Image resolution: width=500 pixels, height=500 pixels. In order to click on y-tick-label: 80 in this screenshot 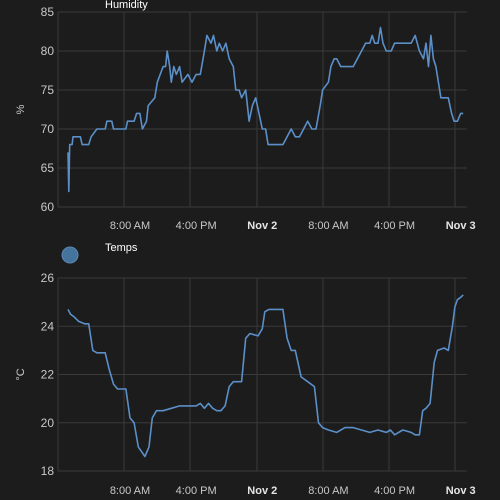, I will do `click(48, 51)`.